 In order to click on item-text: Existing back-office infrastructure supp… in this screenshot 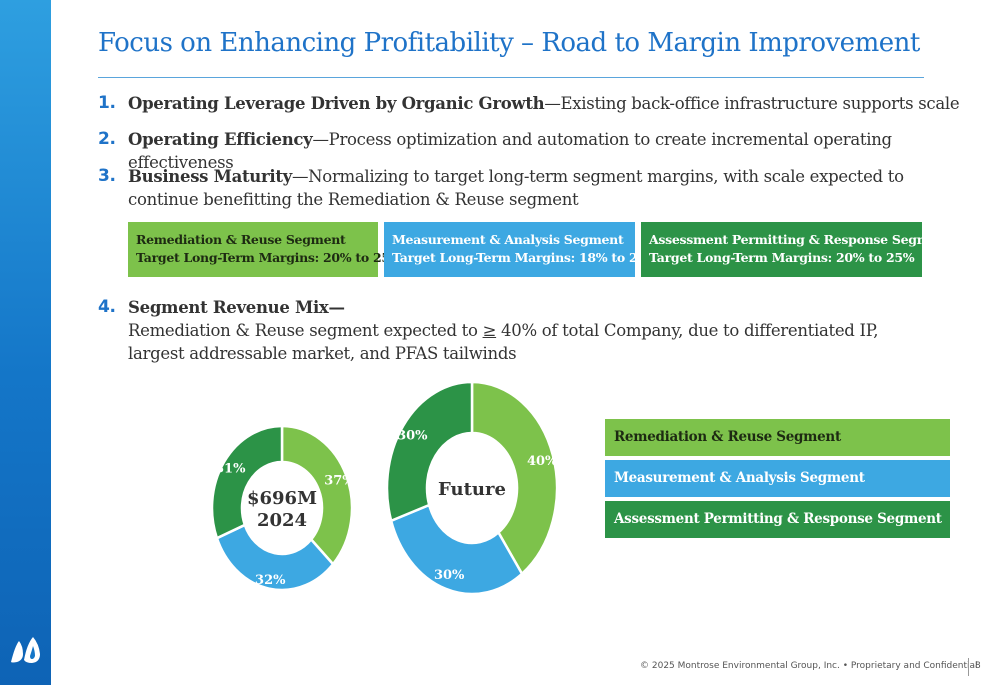, I will do `click(760, 103)`.